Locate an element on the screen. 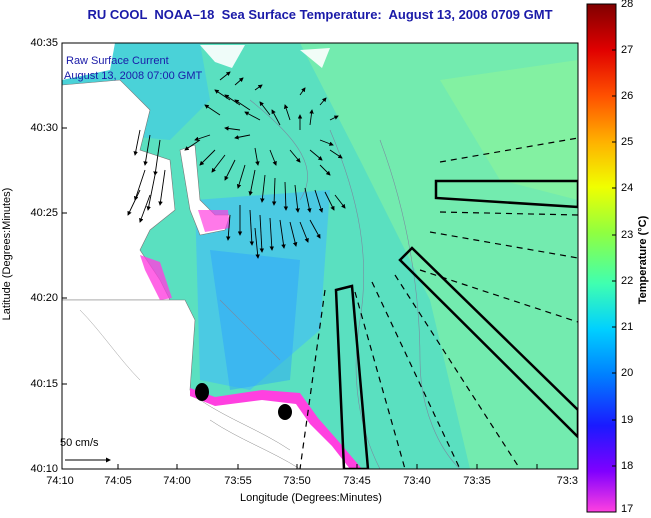  ytick-label: 40:20 is located at coordinates (44, 298).